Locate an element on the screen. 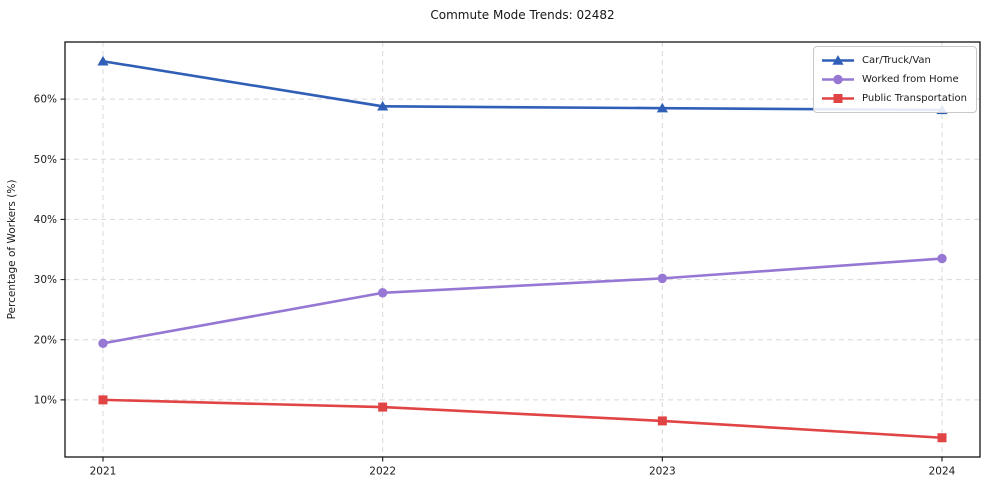 The width and height of the screenshot is (990, 490). legend-square-icon is located at coordinates (838, 98).